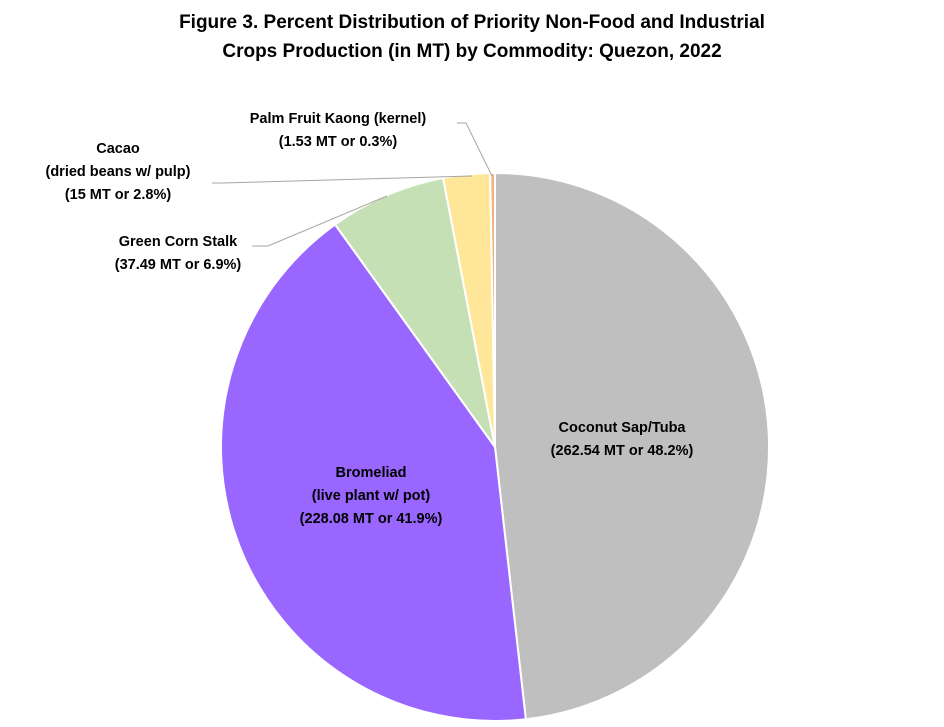 This screenshot has width=944, height=727. Describe the element at coordinates (342, 179) in the screenshot. I see `leader-line-cacao-dried-beans-w-pulp` at that location.